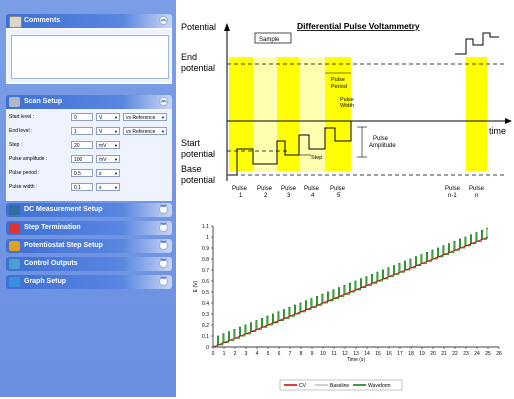 Image resolution: width=514 pixels, height=399 pixels. I want to click on x-tick-label: 21, so click(444, 354).